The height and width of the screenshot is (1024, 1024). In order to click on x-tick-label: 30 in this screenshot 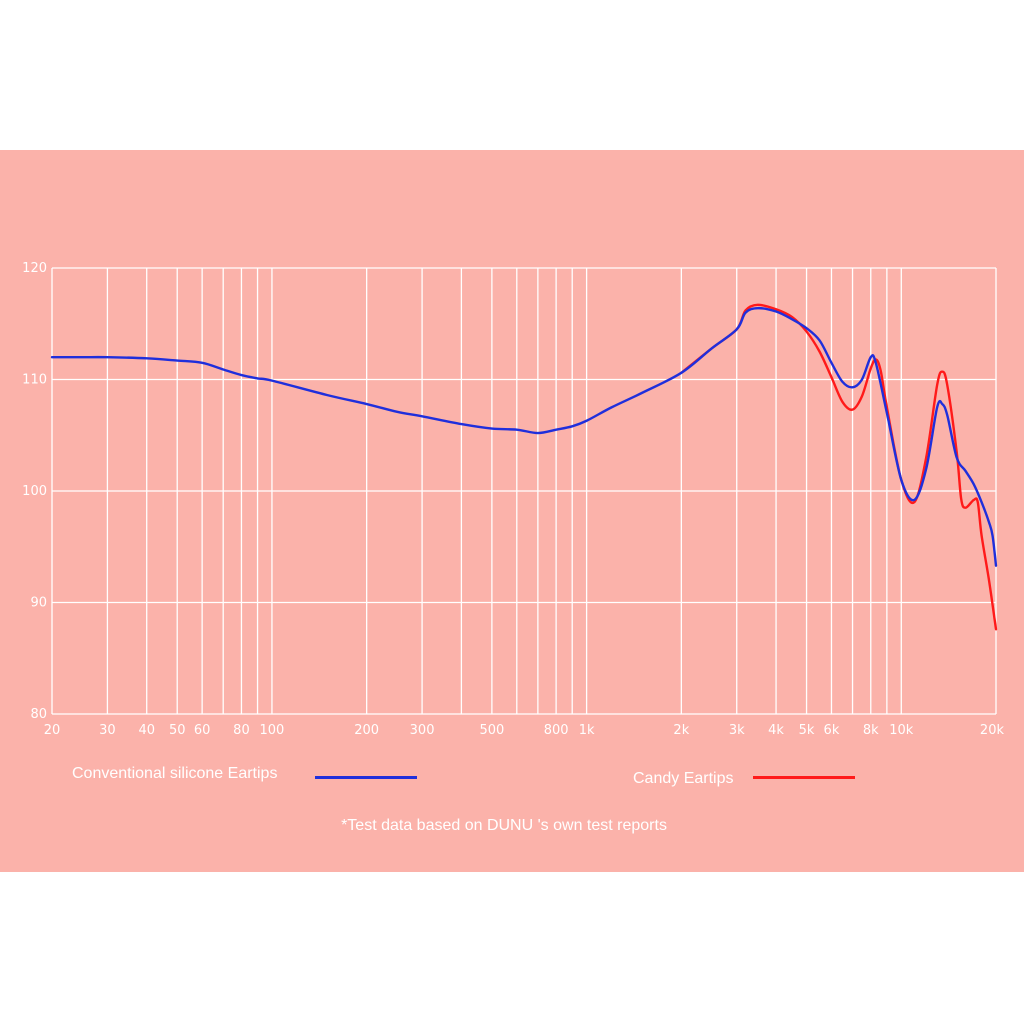, I will do `click(107, 730)`.